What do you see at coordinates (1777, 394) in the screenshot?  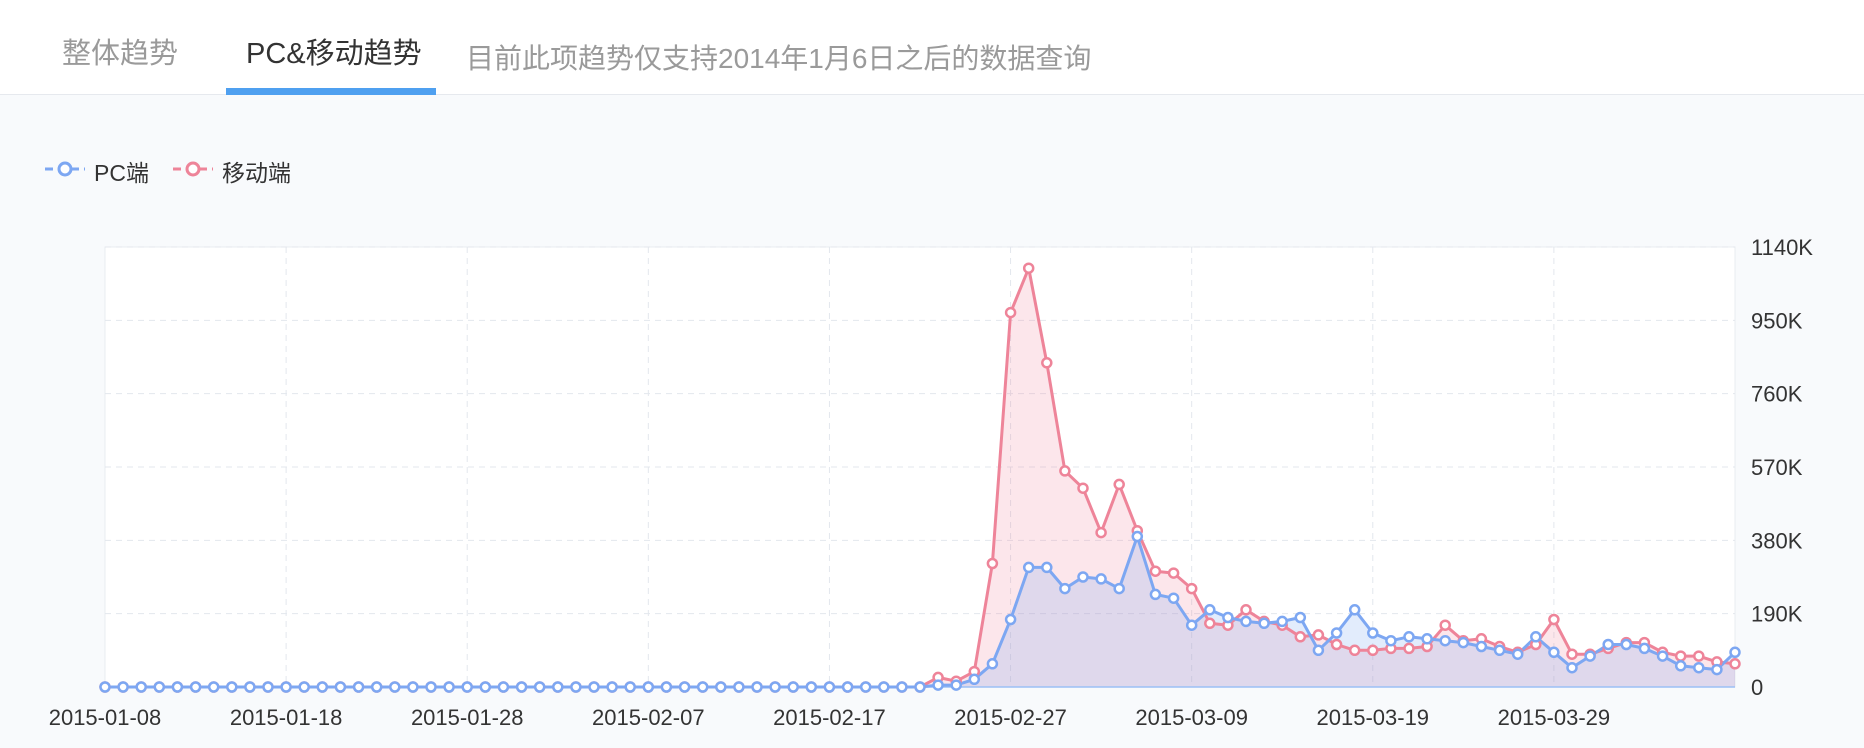 I see `y-tick-label: 760K` at bounding box center [1777, 394].